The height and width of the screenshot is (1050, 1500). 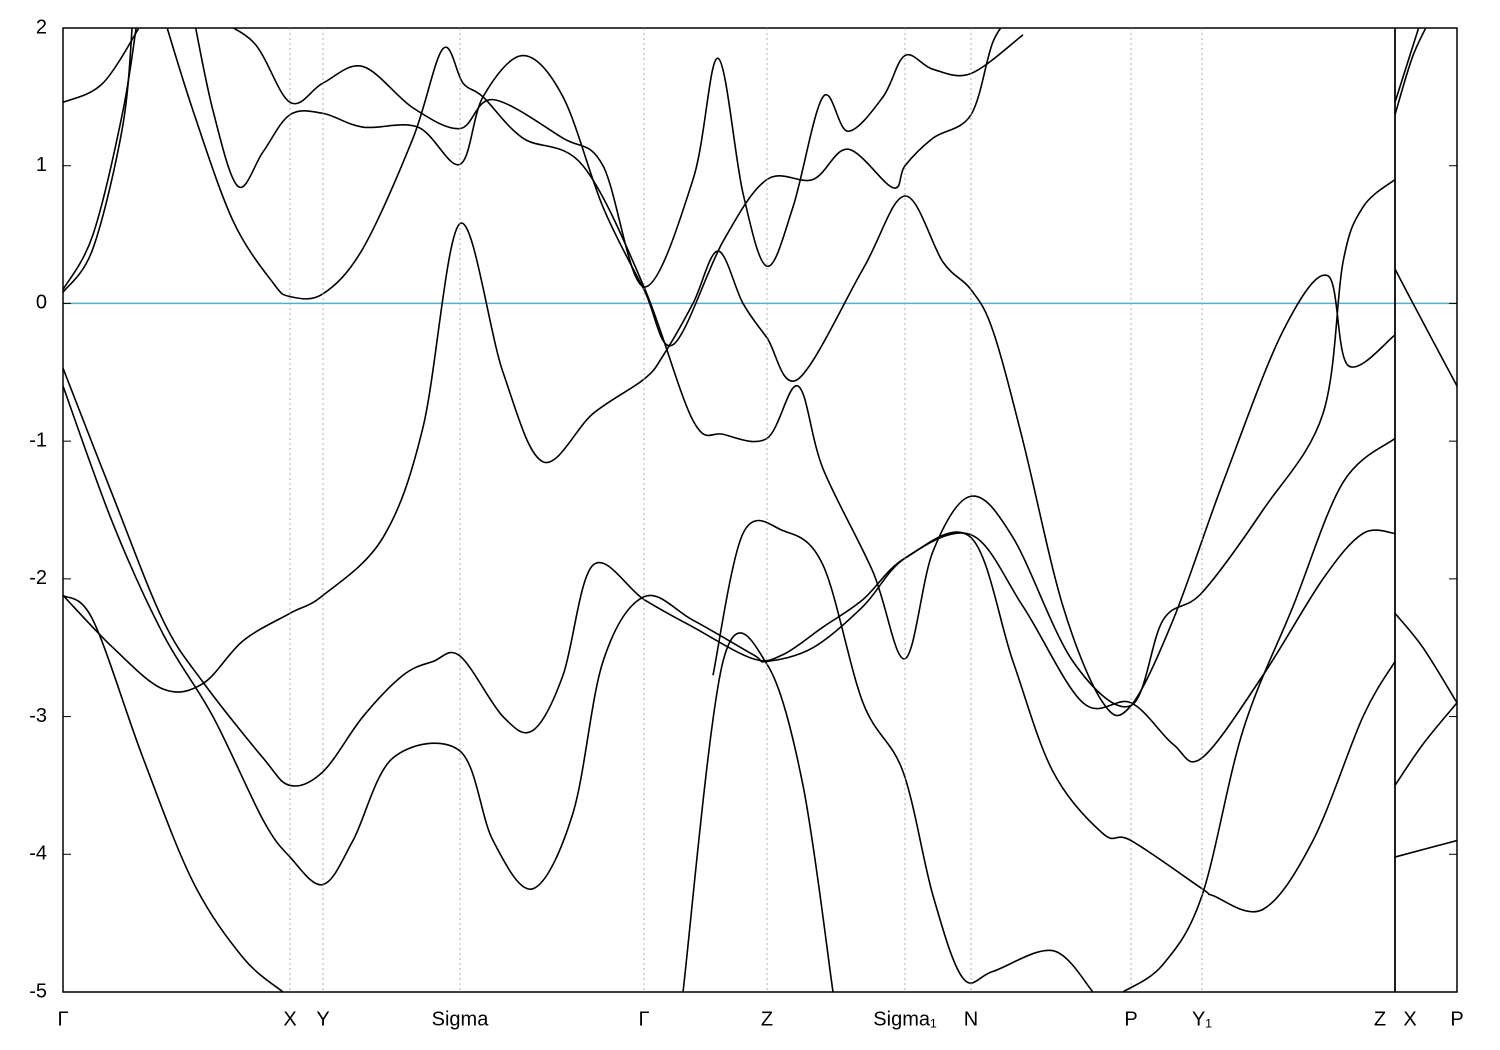 What do you see at coordinates (41, 303) in the screenshot?
I see `y-tick-label: 0` at bounding box center [41, 303].